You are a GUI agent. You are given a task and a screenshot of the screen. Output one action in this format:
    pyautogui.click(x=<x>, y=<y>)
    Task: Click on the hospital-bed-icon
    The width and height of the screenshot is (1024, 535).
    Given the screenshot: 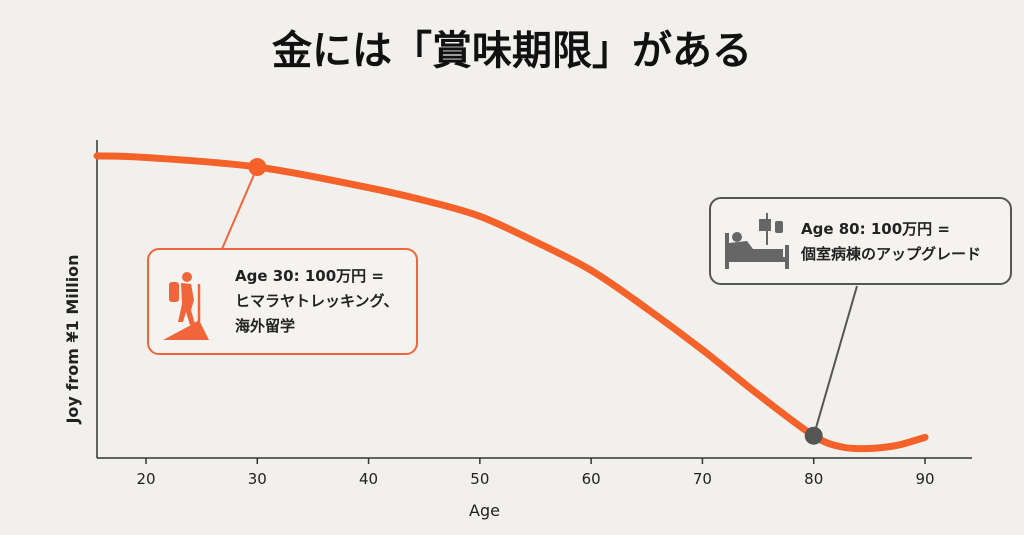 What is the action you would take?
    pyautogui.click(x=757, y=241)
    